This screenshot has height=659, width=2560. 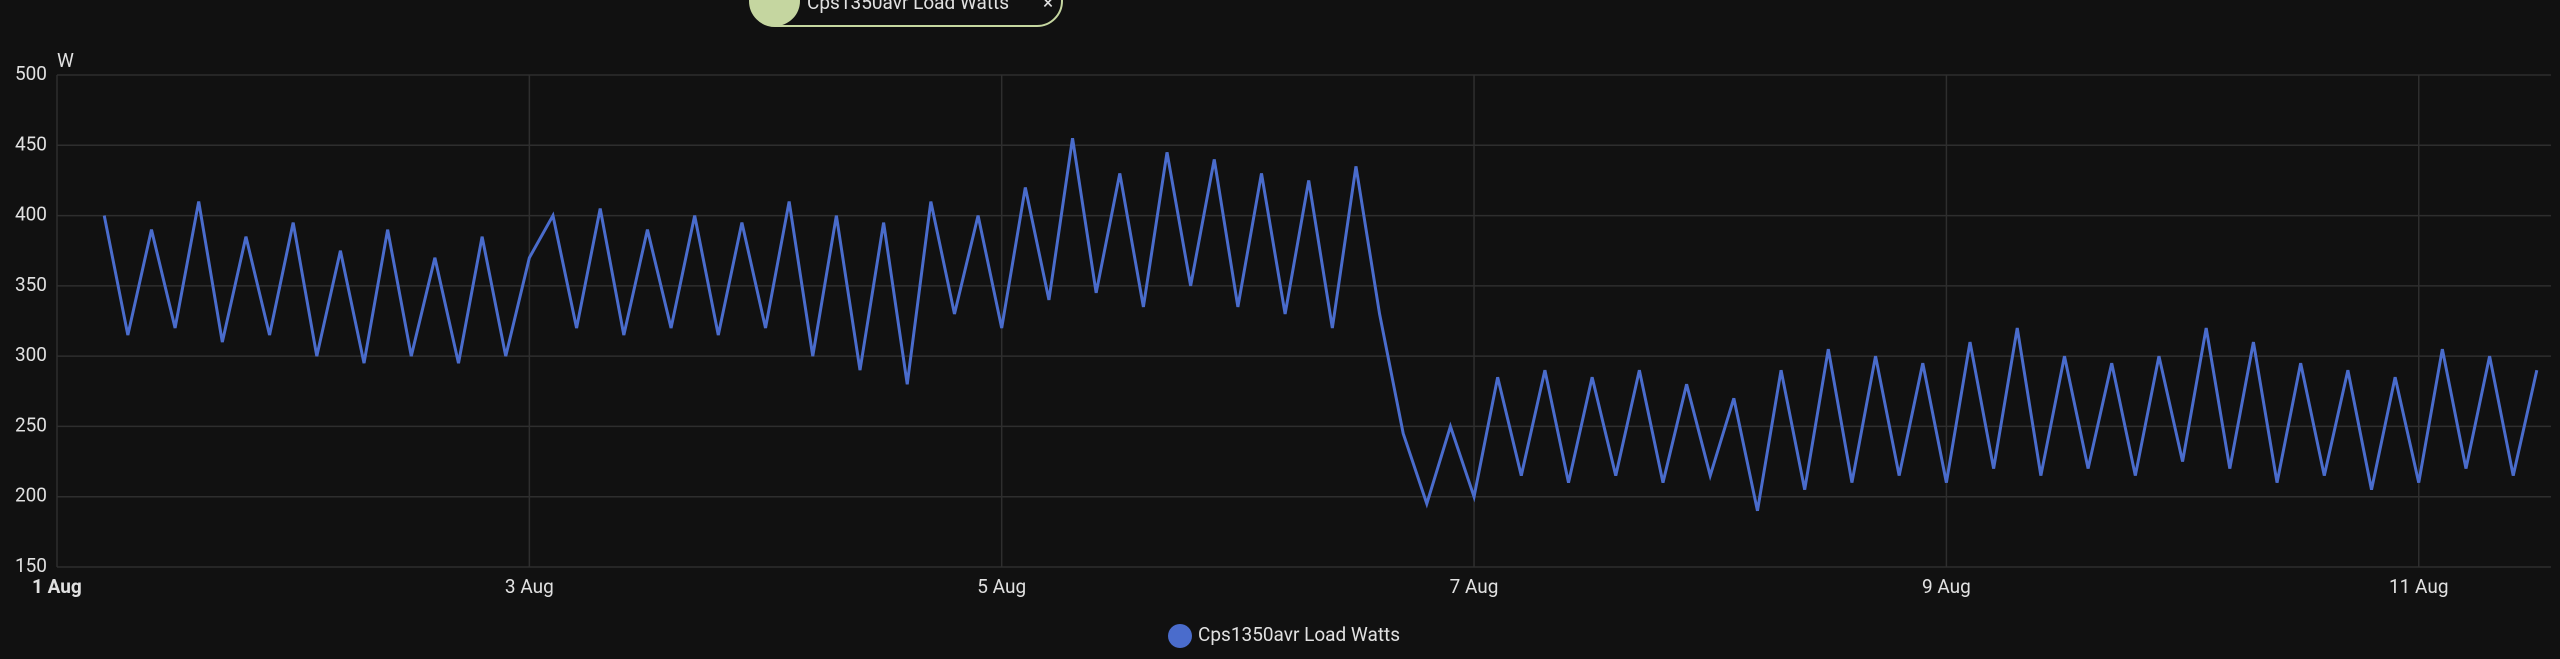 I want to click on y-tick-label: 300, so click(x=31, y=354).